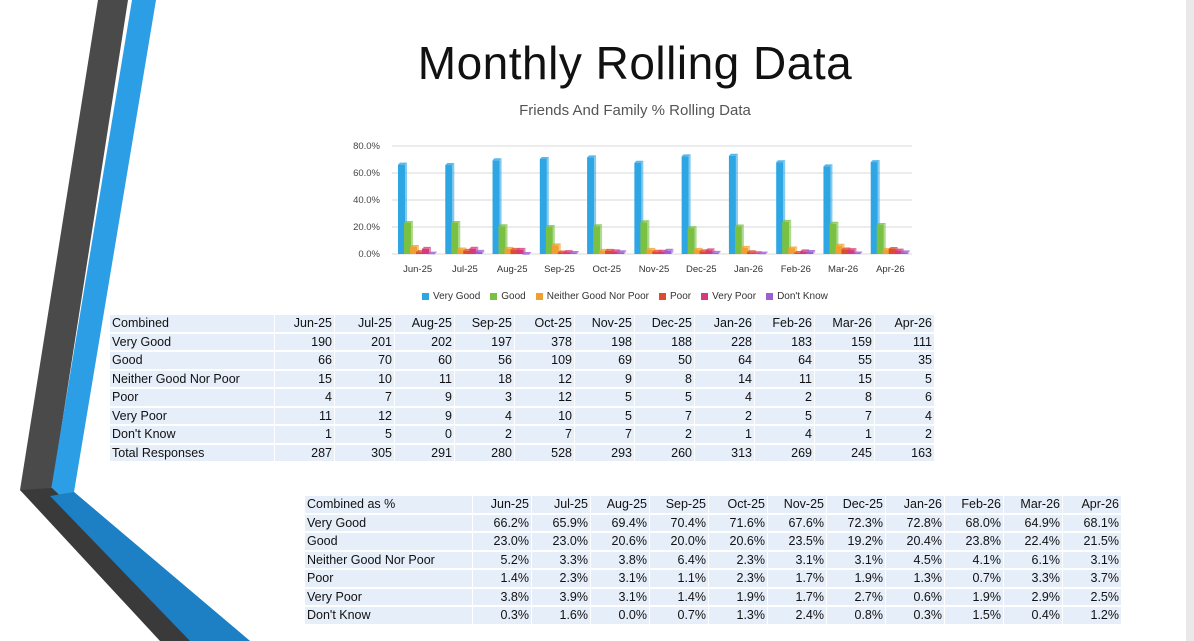  Describe the element at coordinates (561, 597) in the screenshot. I see `value-cell: 3.9%` at that location.